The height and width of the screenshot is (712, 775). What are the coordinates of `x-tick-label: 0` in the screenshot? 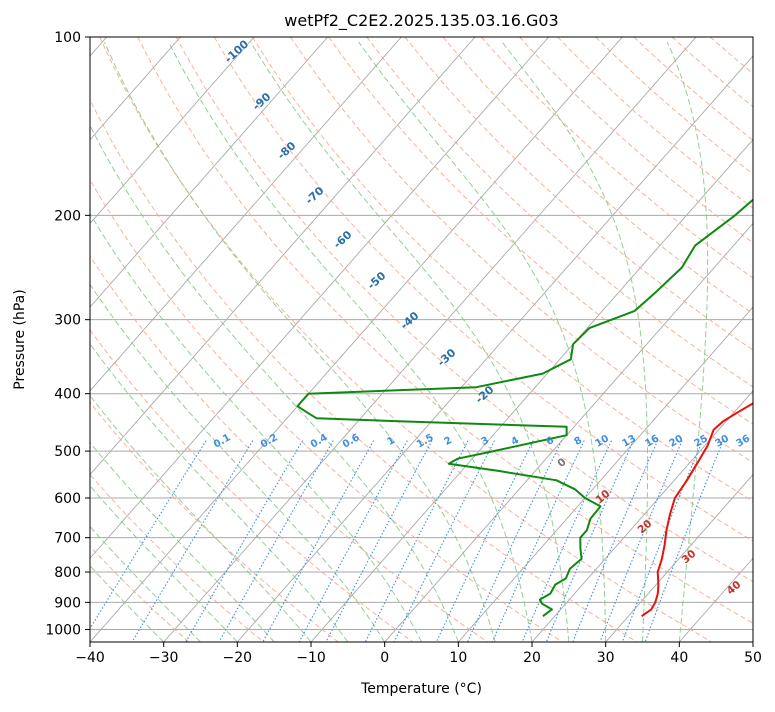 It's located at (384, 658).